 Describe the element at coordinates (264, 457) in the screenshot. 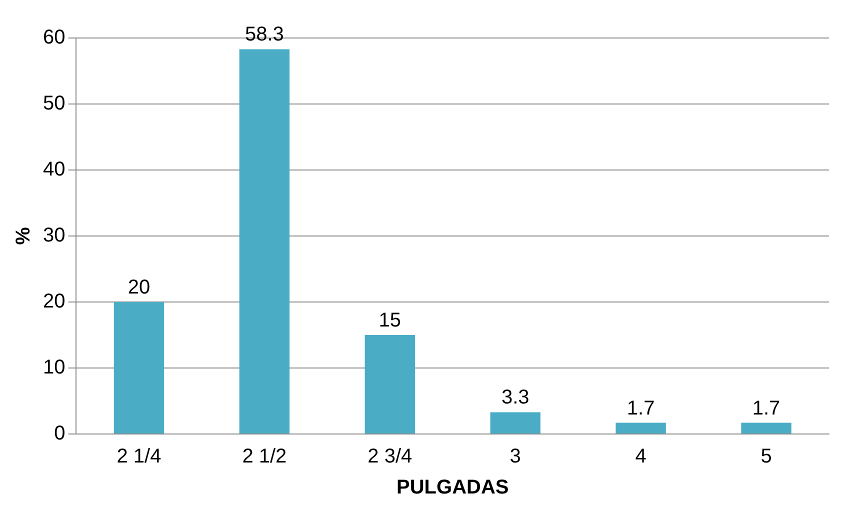

I see `x-tick-label: 2 1/2` at that location.